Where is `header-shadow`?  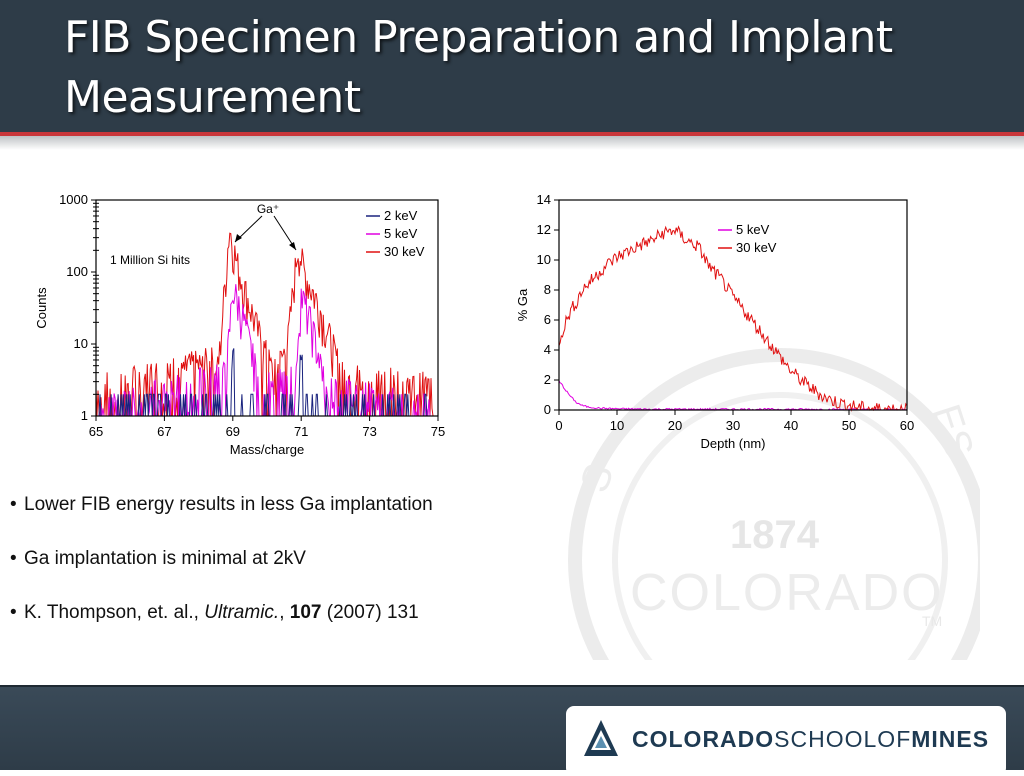
header-shadow is located at coordinates (512, 143).